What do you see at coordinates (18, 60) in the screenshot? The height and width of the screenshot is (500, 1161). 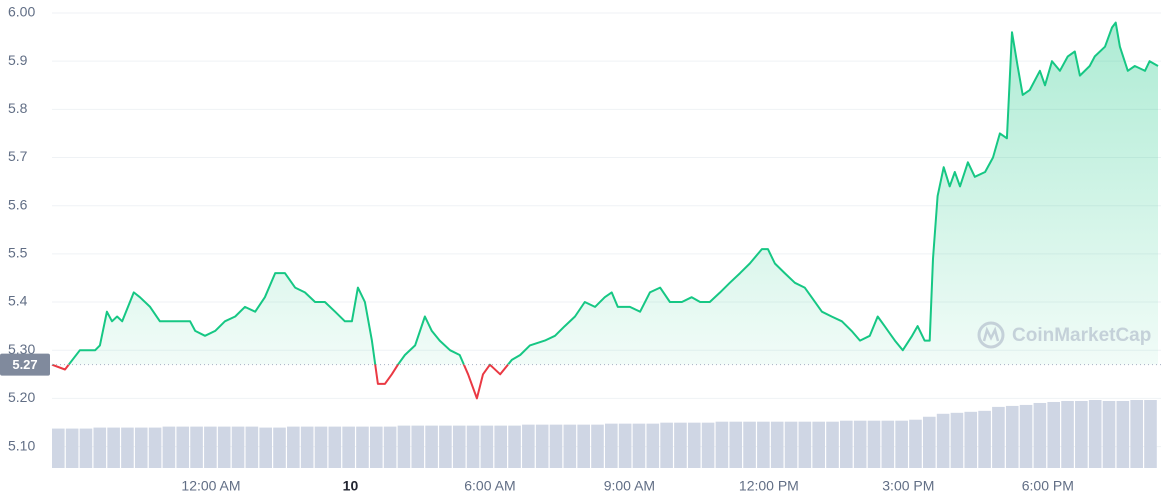 I see `y-tick-label: 5.9` at bounding box center [18, 60].